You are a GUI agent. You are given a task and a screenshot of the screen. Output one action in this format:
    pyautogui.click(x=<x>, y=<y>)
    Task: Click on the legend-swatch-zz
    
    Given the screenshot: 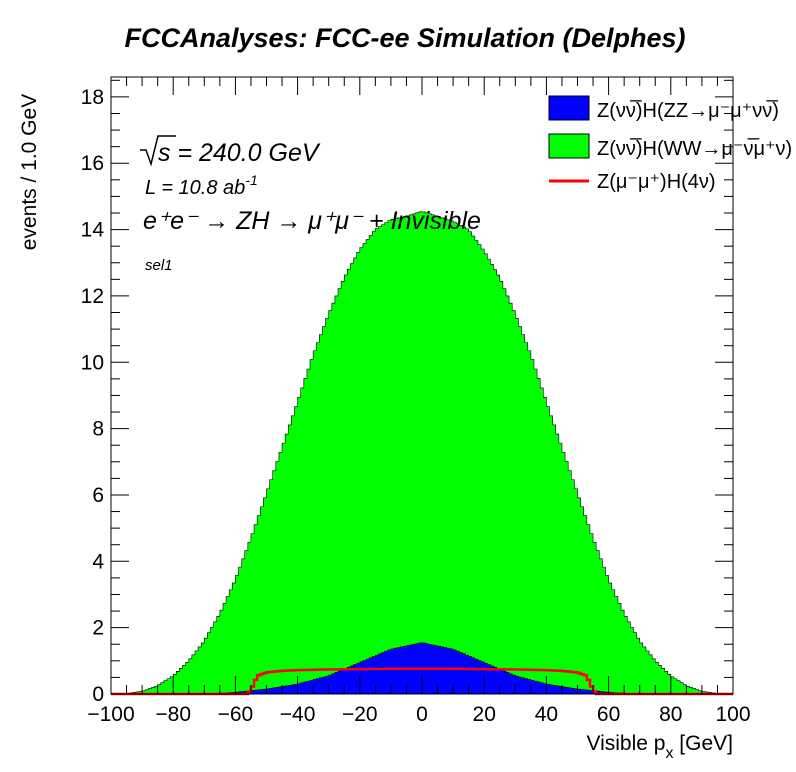 What is the action you would take?
    pyautogui.click(x=569, y=108)
    